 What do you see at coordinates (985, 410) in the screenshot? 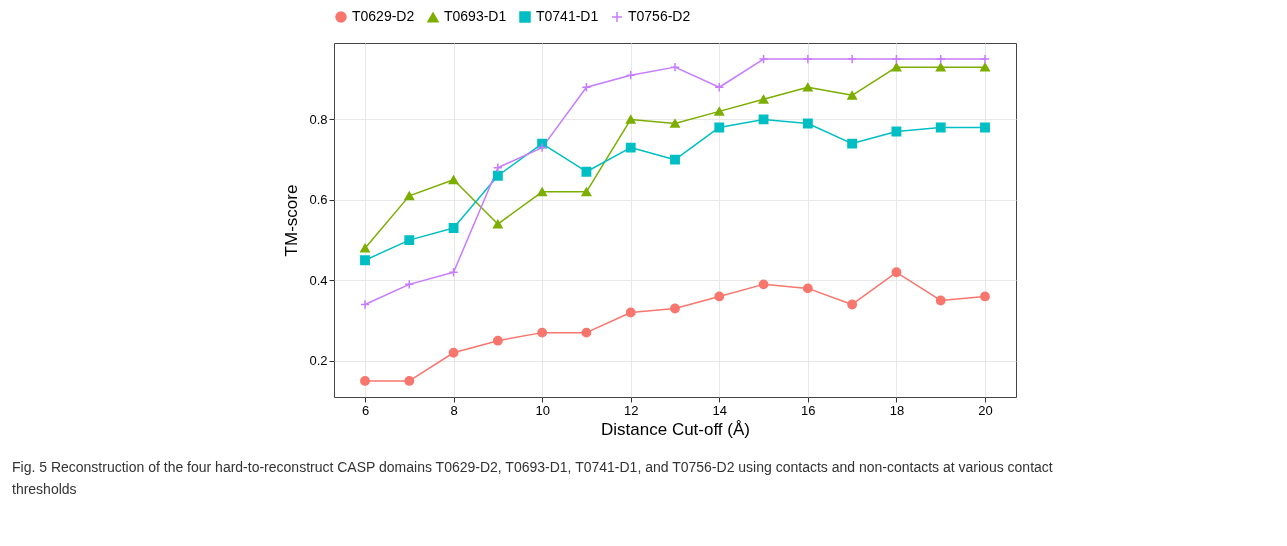
I see `x-tick-label: 20` at bounding box center [985, 410].